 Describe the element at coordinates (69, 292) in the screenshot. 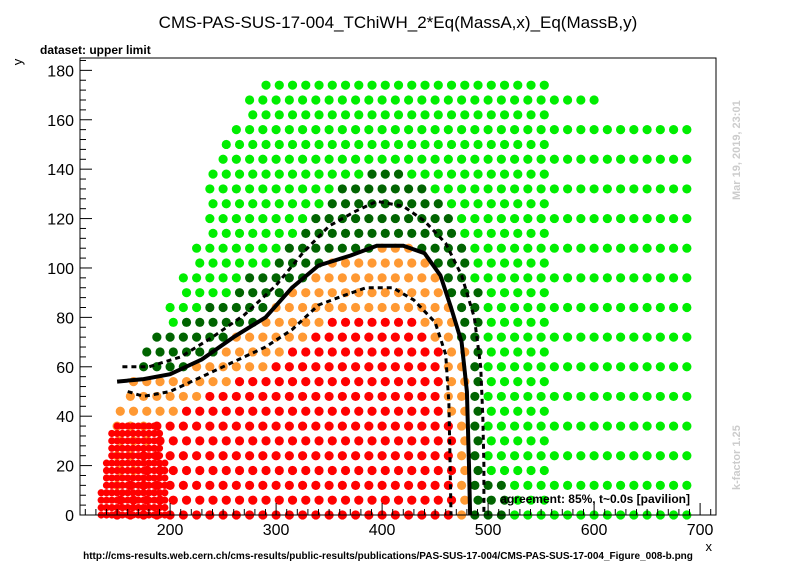

I see `y-axis: 0 20 40 60 80 100 120 140 160 180` at that location.